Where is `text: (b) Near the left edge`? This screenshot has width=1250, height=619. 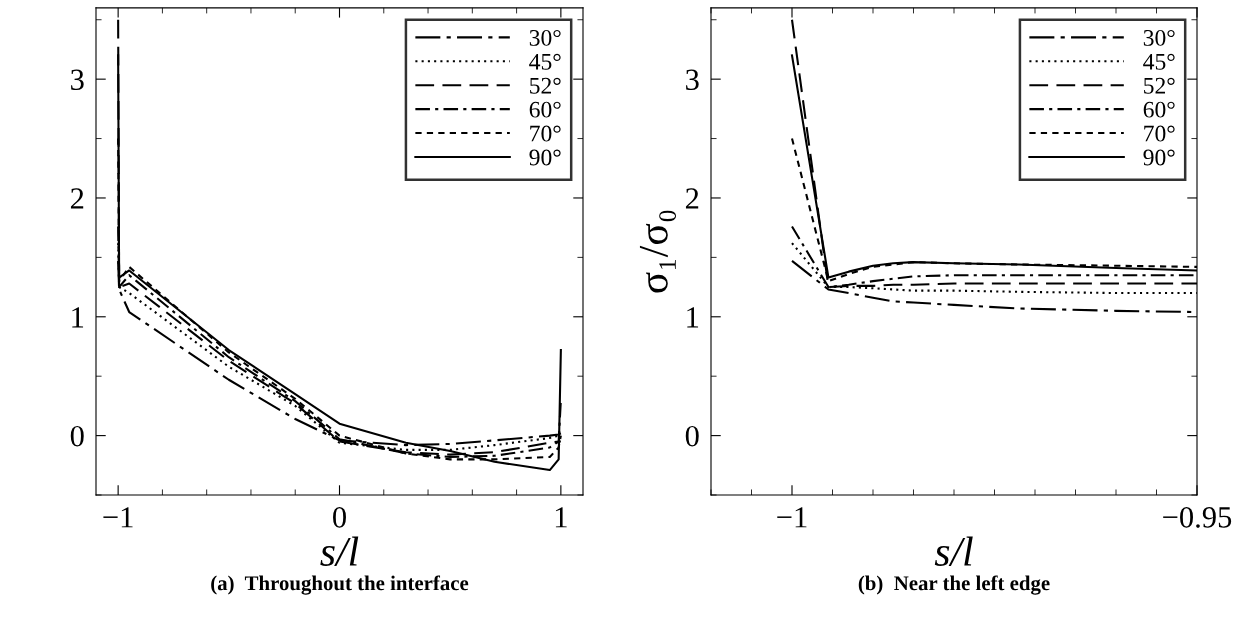 text: (b) Near the left edge is located at coordinates (954, 585).